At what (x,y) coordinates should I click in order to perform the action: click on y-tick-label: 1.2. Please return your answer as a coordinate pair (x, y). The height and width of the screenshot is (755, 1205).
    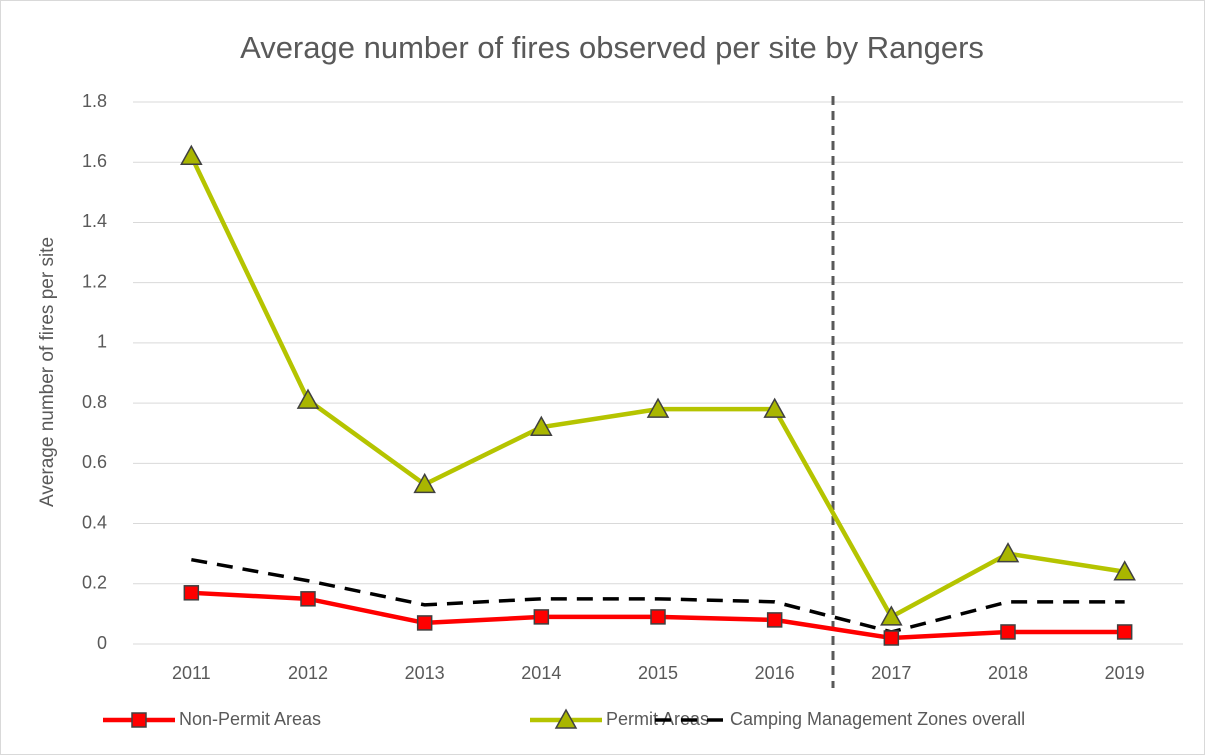
    Looking at the image, I should click on (94, 281).